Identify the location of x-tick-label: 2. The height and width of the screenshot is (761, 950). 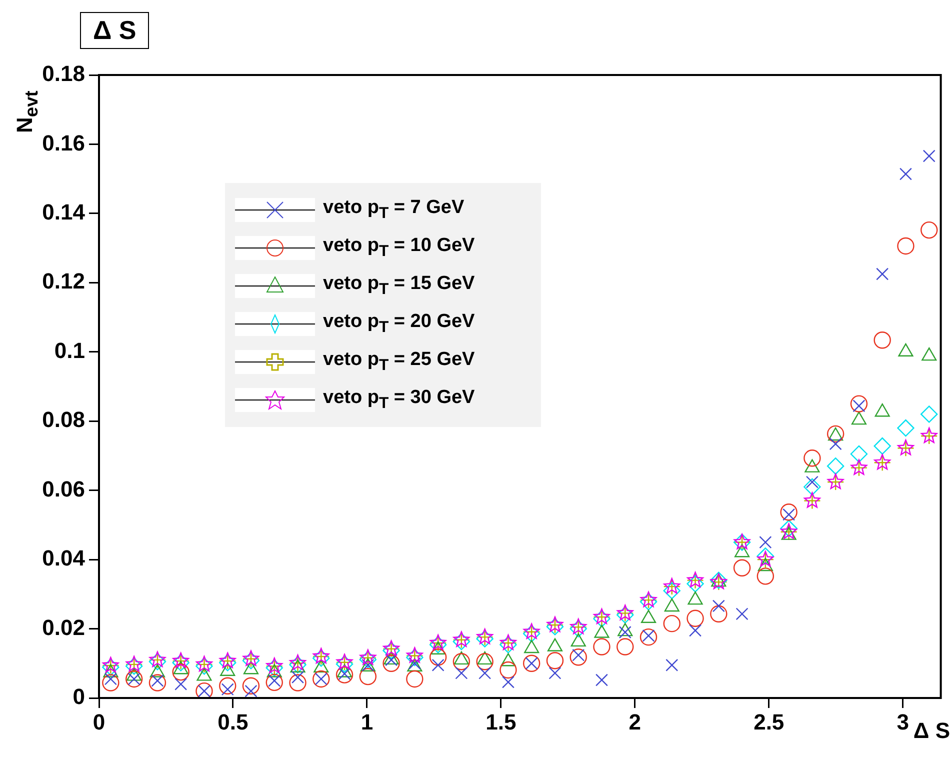
(635, 721).